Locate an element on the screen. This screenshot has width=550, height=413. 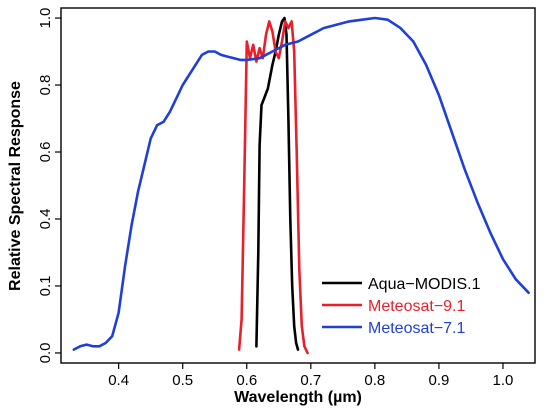
x-tick-label: 0.6 is located at coordinates (246, 380).